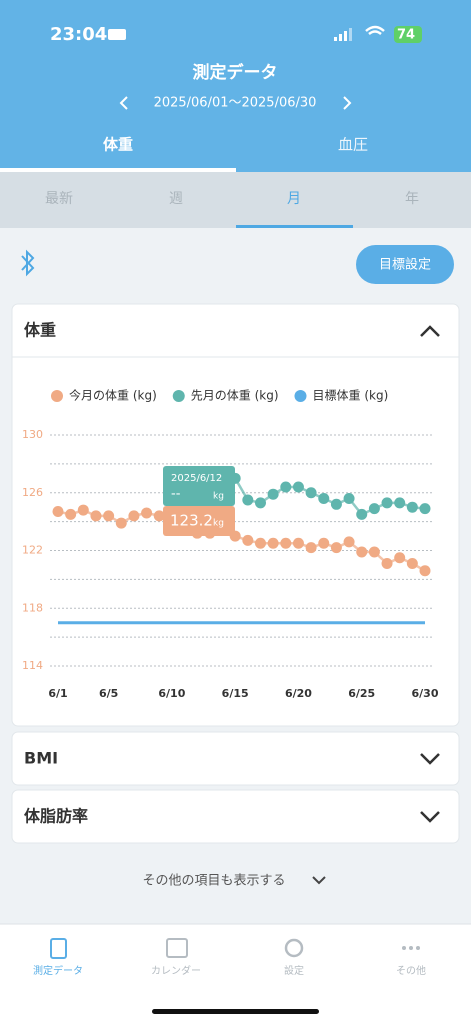  I want to click on y-tick-label: 118, so click(32, 607).